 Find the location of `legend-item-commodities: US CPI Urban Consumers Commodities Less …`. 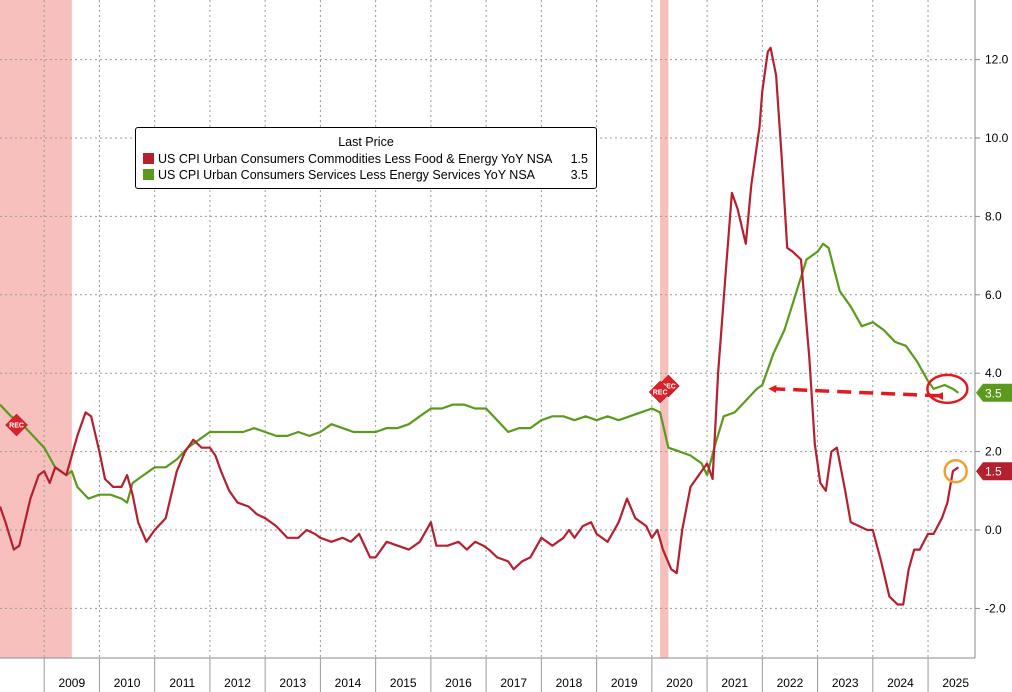

legend-item-commodities: US CPI Urban Consumers Commodities Less … is located at coordinates (366, 159).